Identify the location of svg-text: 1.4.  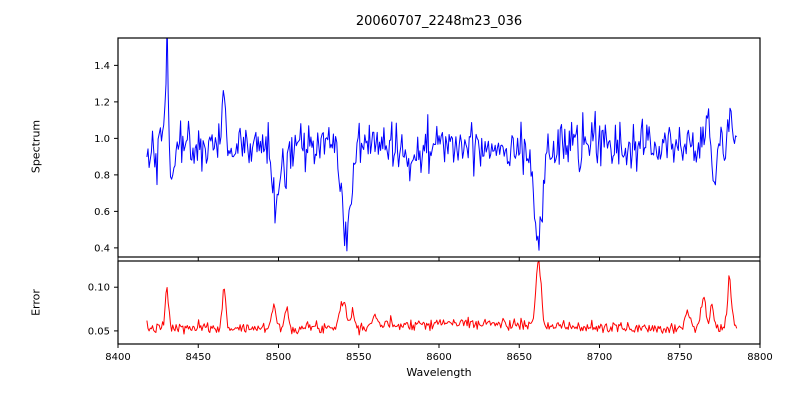
(102, 66).